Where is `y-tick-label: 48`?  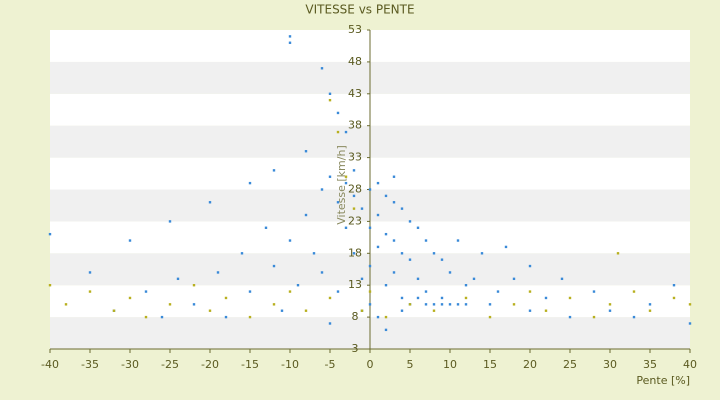 y-tick-label: 48 is located at coordinates (355, 61).